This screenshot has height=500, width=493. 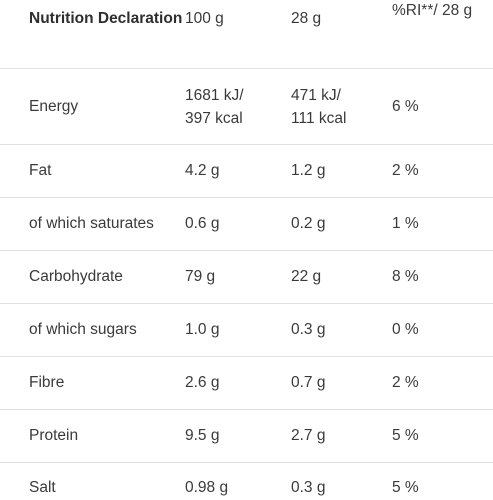 I want to click on table-row-fat: Fat 4.2 g 1.2 g 2 %, so click(x=246, y=171).